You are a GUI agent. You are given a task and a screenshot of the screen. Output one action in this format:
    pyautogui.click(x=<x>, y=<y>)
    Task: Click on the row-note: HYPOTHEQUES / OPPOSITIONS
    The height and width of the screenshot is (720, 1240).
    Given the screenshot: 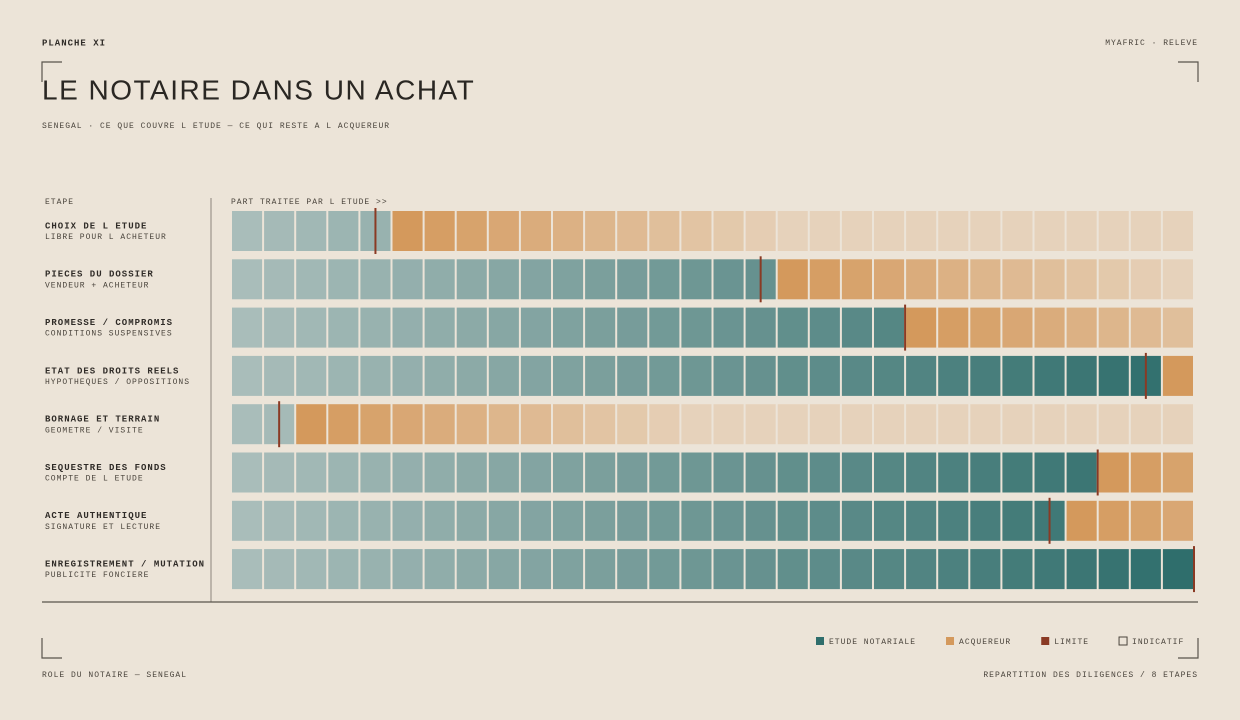 What is the action you would take?
    pyautogui.click(x=117, y=382)
    